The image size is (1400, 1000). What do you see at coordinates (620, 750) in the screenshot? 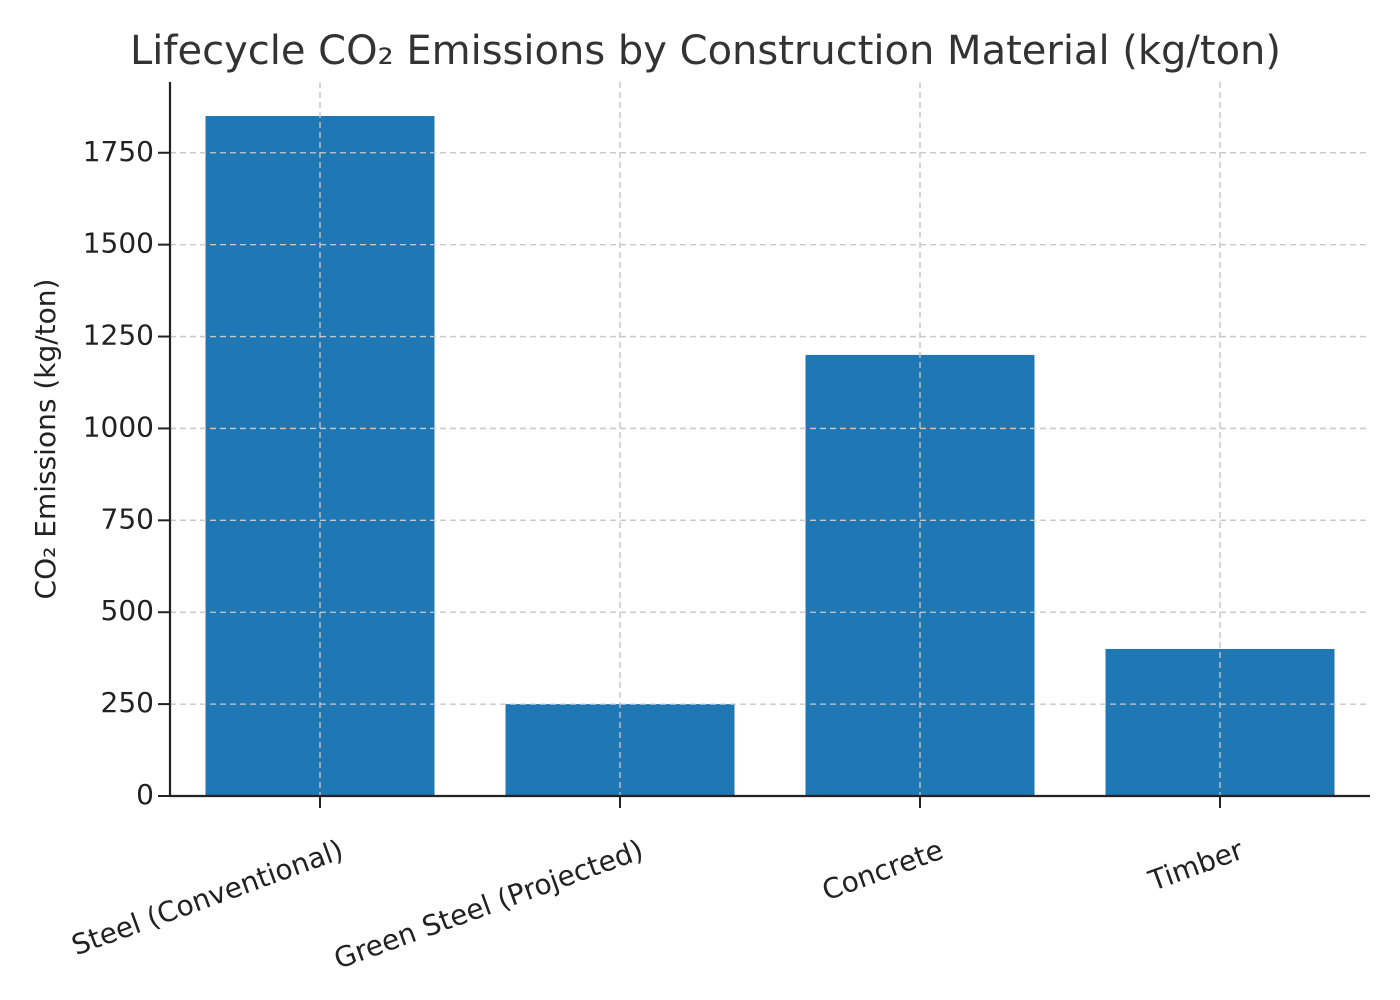
I see `bar` at bounding box center [620, 750].